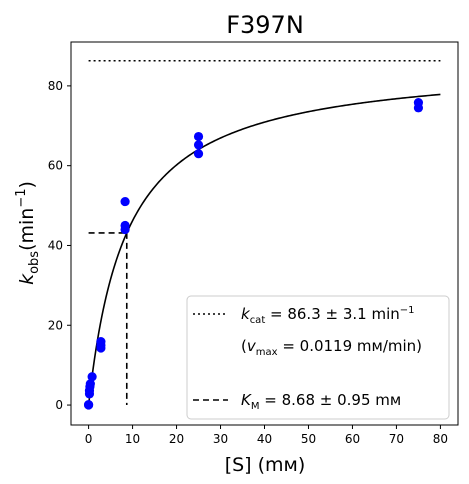 Image resolution: width=469 pixels, height=484 pixels. I want to click on x-axis-label: [S] (mм), so click(265, 465).